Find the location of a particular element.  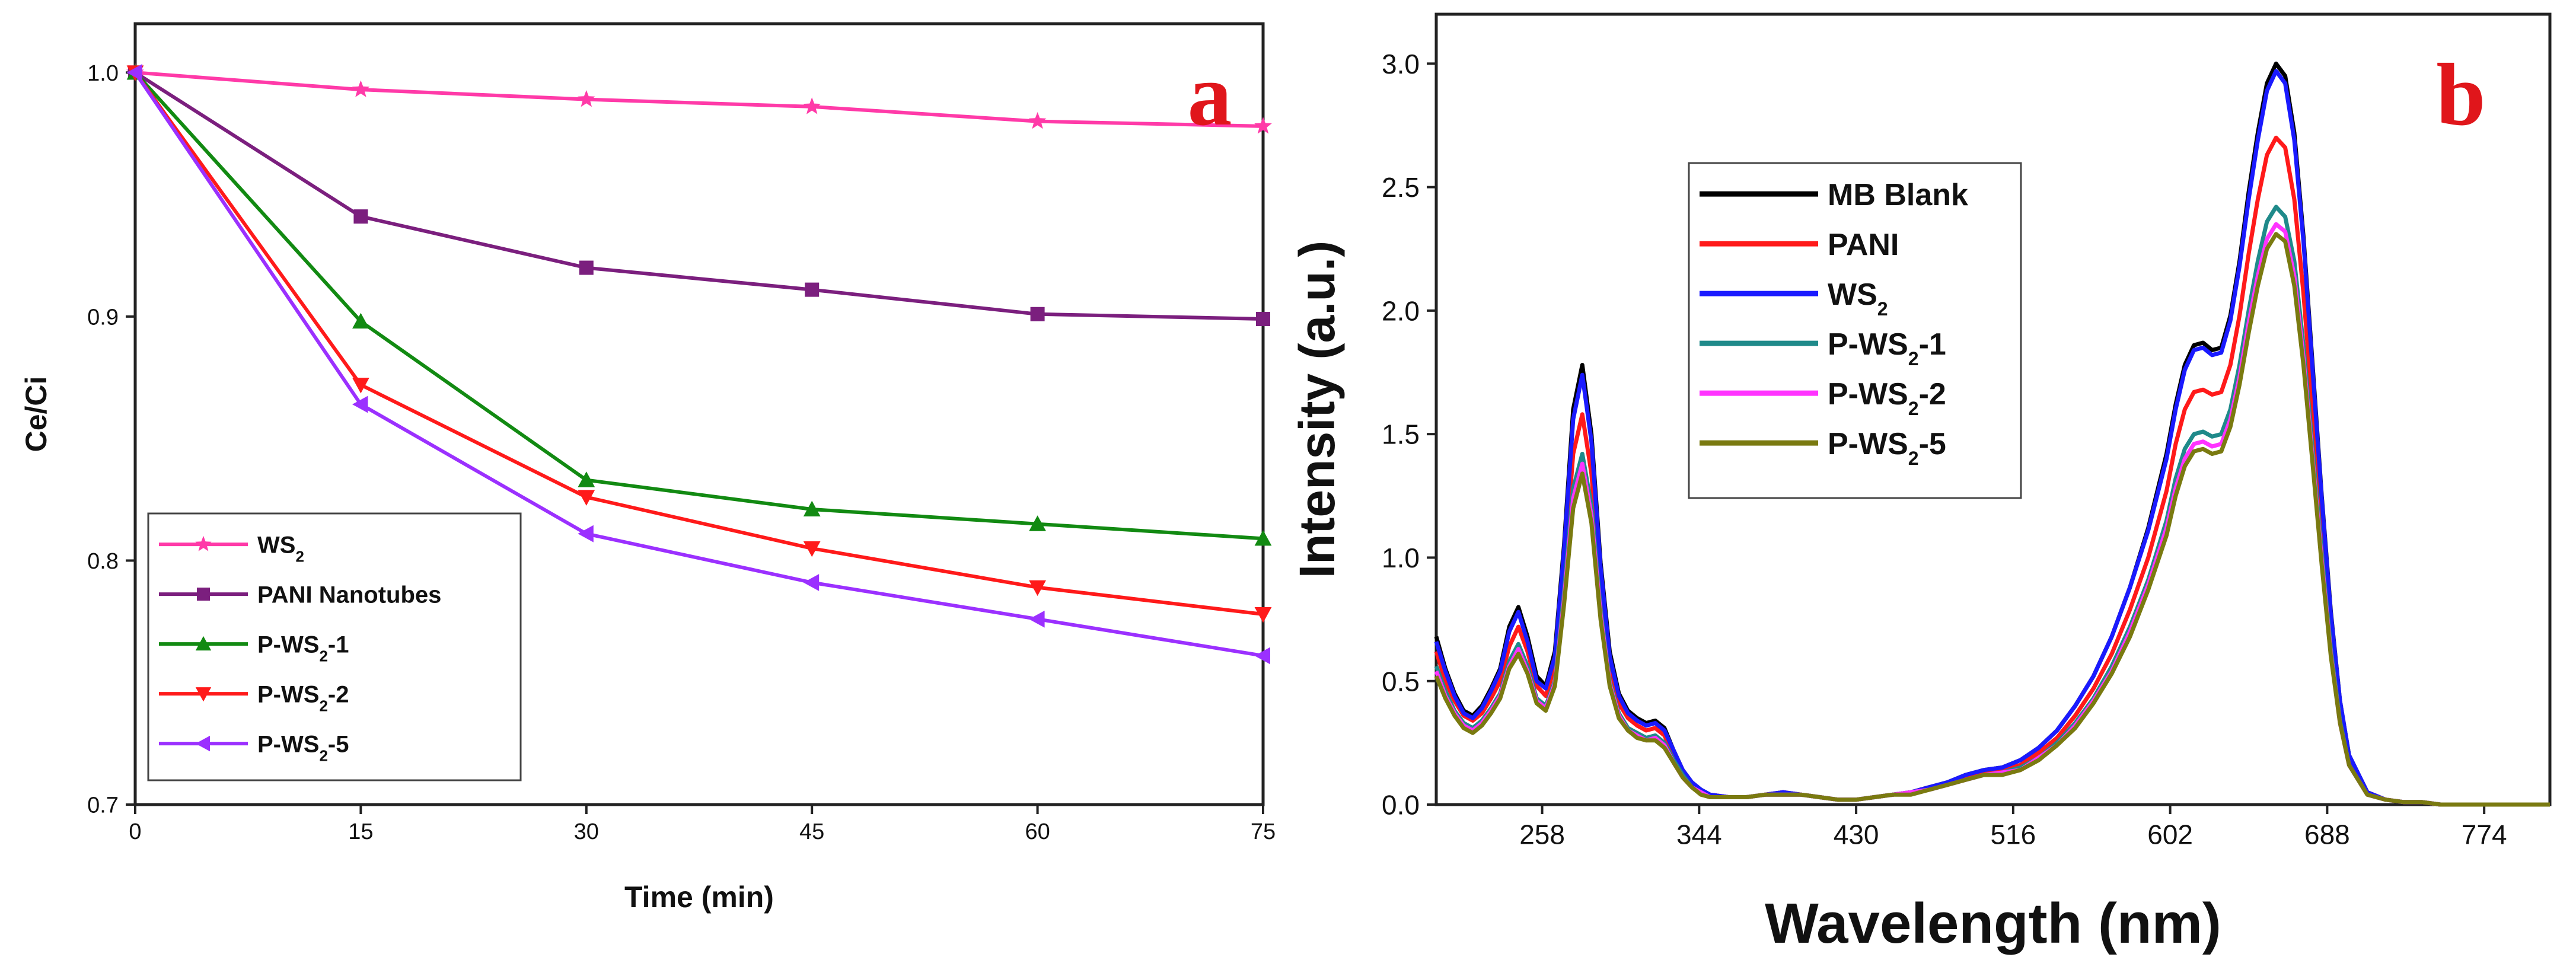

y-tick-label: 0.9 is located at coordinates (103, 317).